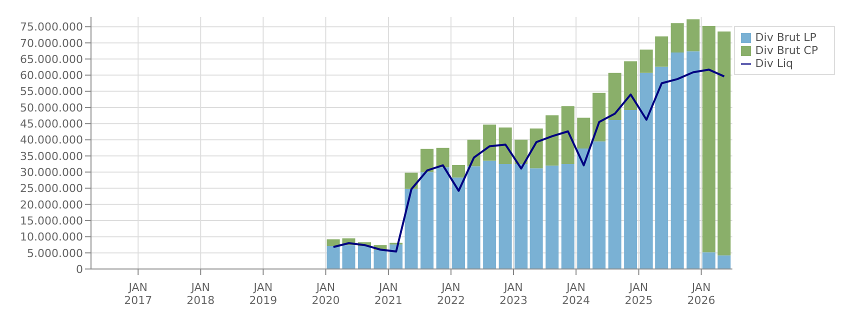 The image size is (851, 313). I want to click on y-tick-label: 75.000.000, so click(51, 27).